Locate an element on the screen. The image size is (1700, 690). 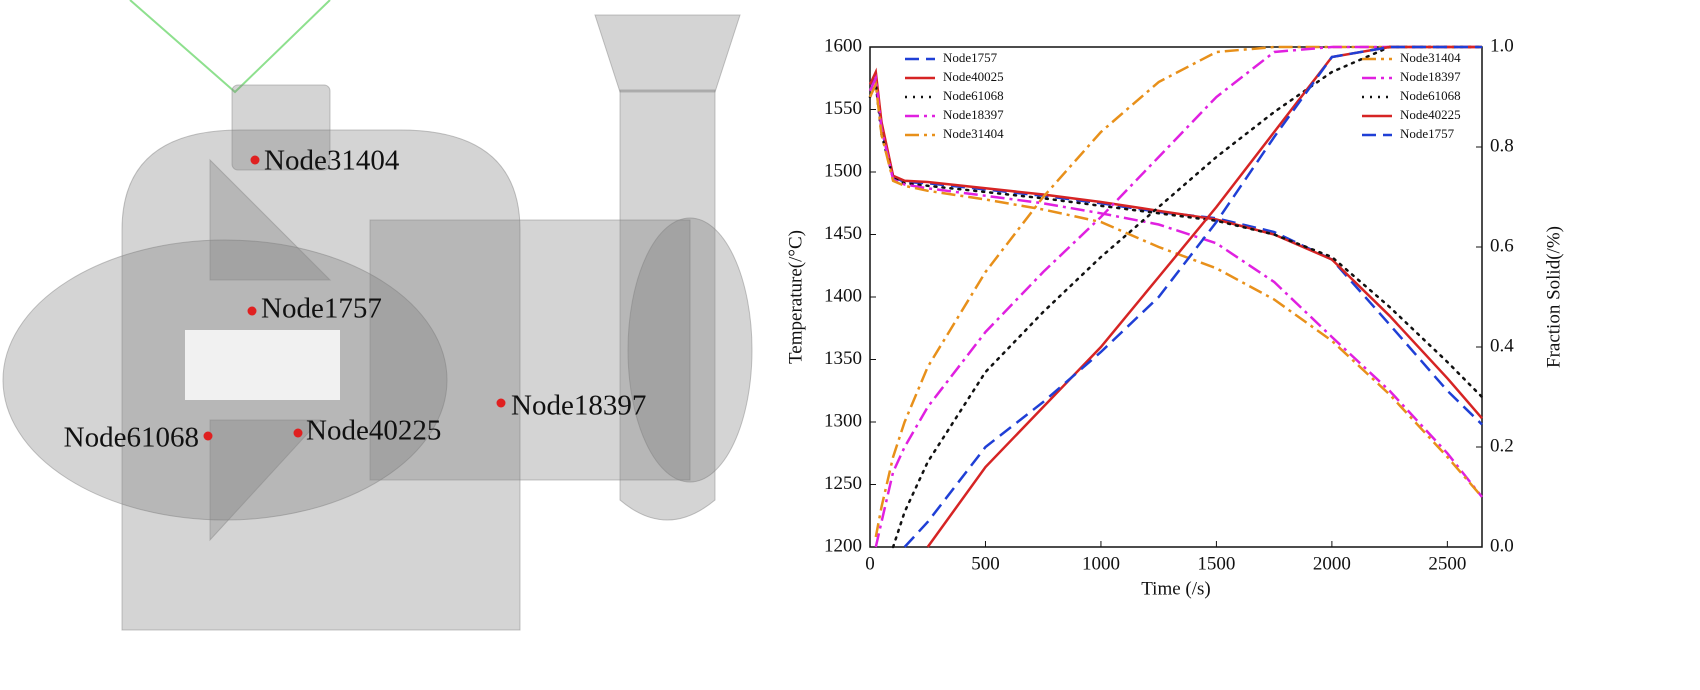
top-block is located at coordinates (281, 127).